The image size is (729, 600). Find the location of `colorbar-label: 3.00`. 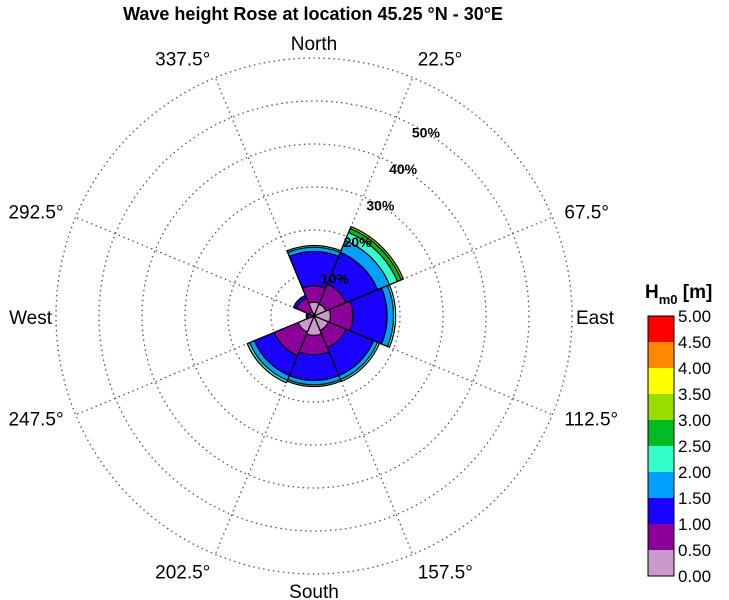

colorbar-label: 3.00 is located at coordinates (694, 420).